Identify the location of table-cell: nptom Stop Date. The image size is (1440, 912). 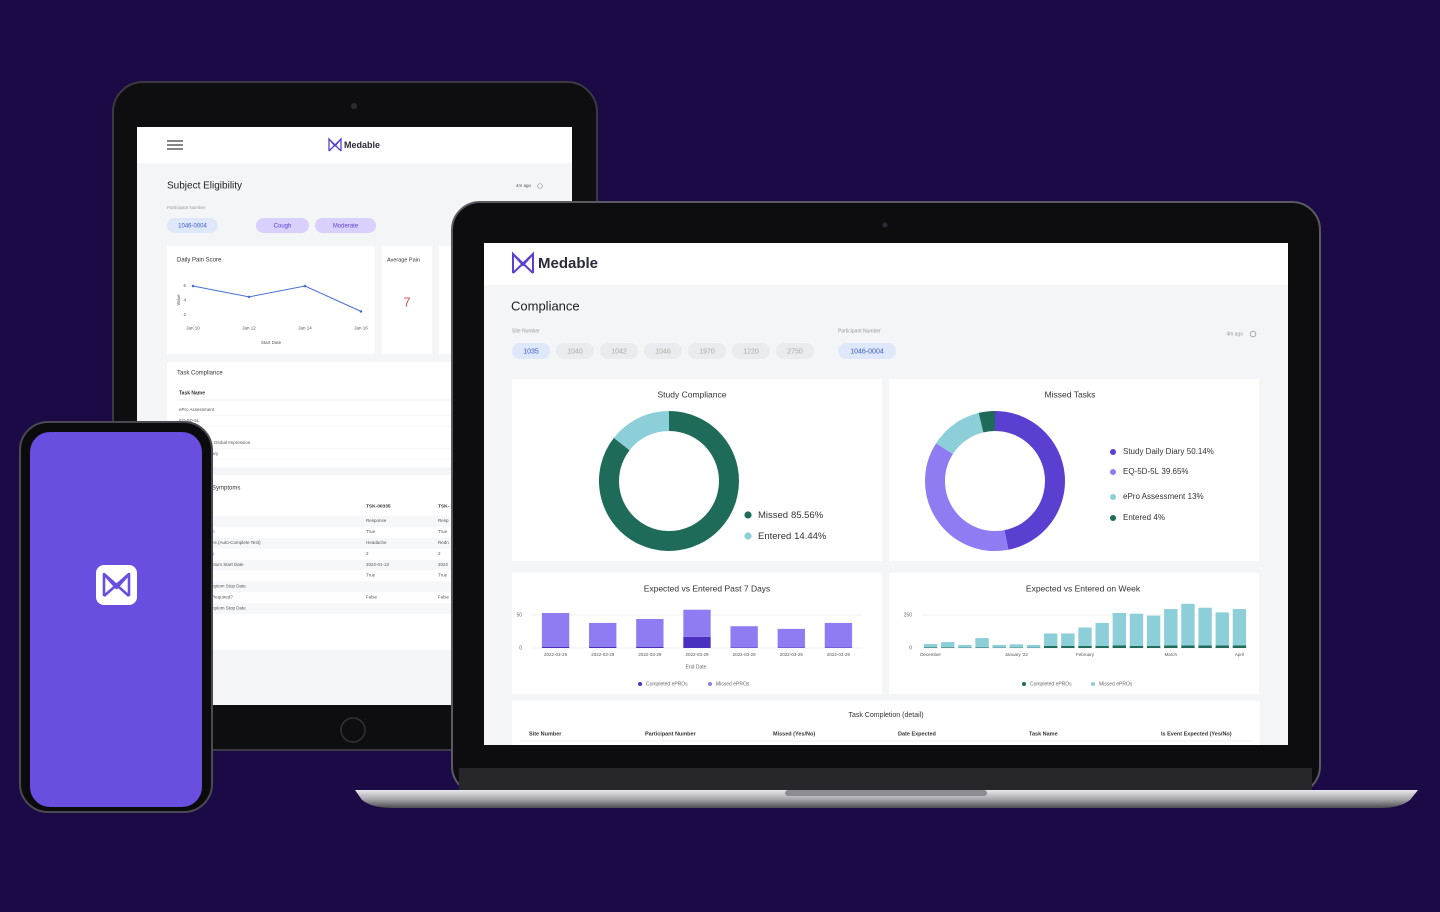
(229, 607).